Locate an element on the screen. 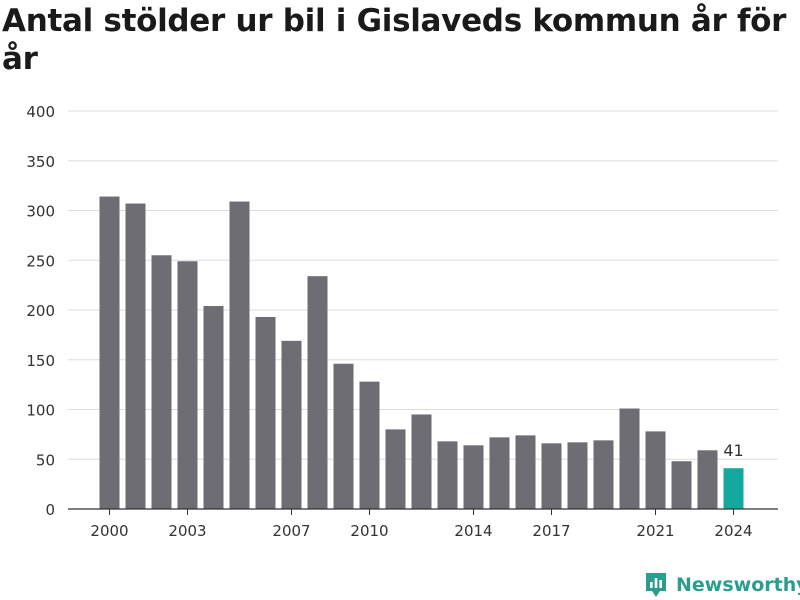 This screenshot has width=800, height=600. brand-name: Newsworthy is located at coordinates (738, 585).